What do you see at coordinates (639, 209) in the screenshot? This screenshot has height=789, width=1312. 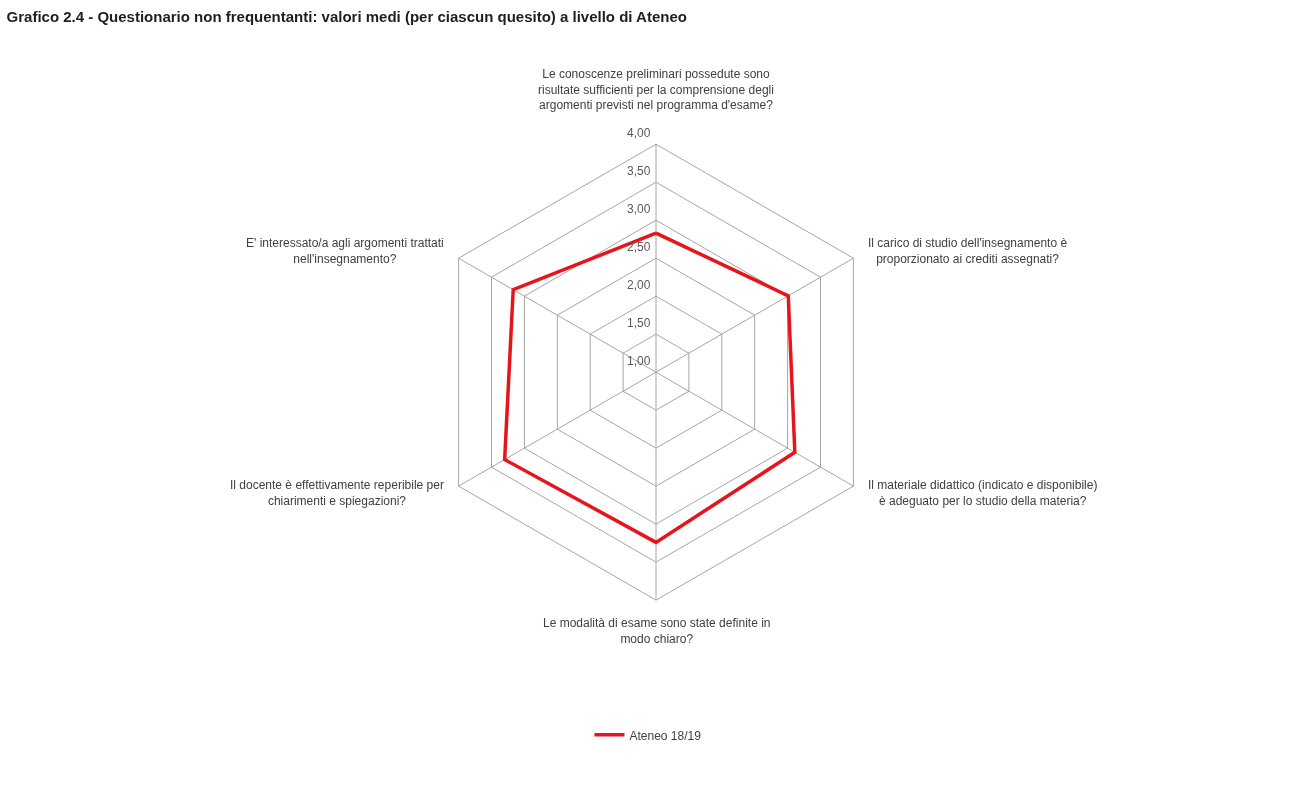 I see `y-tick-label: 3,00` at bounding box center [639, 209].